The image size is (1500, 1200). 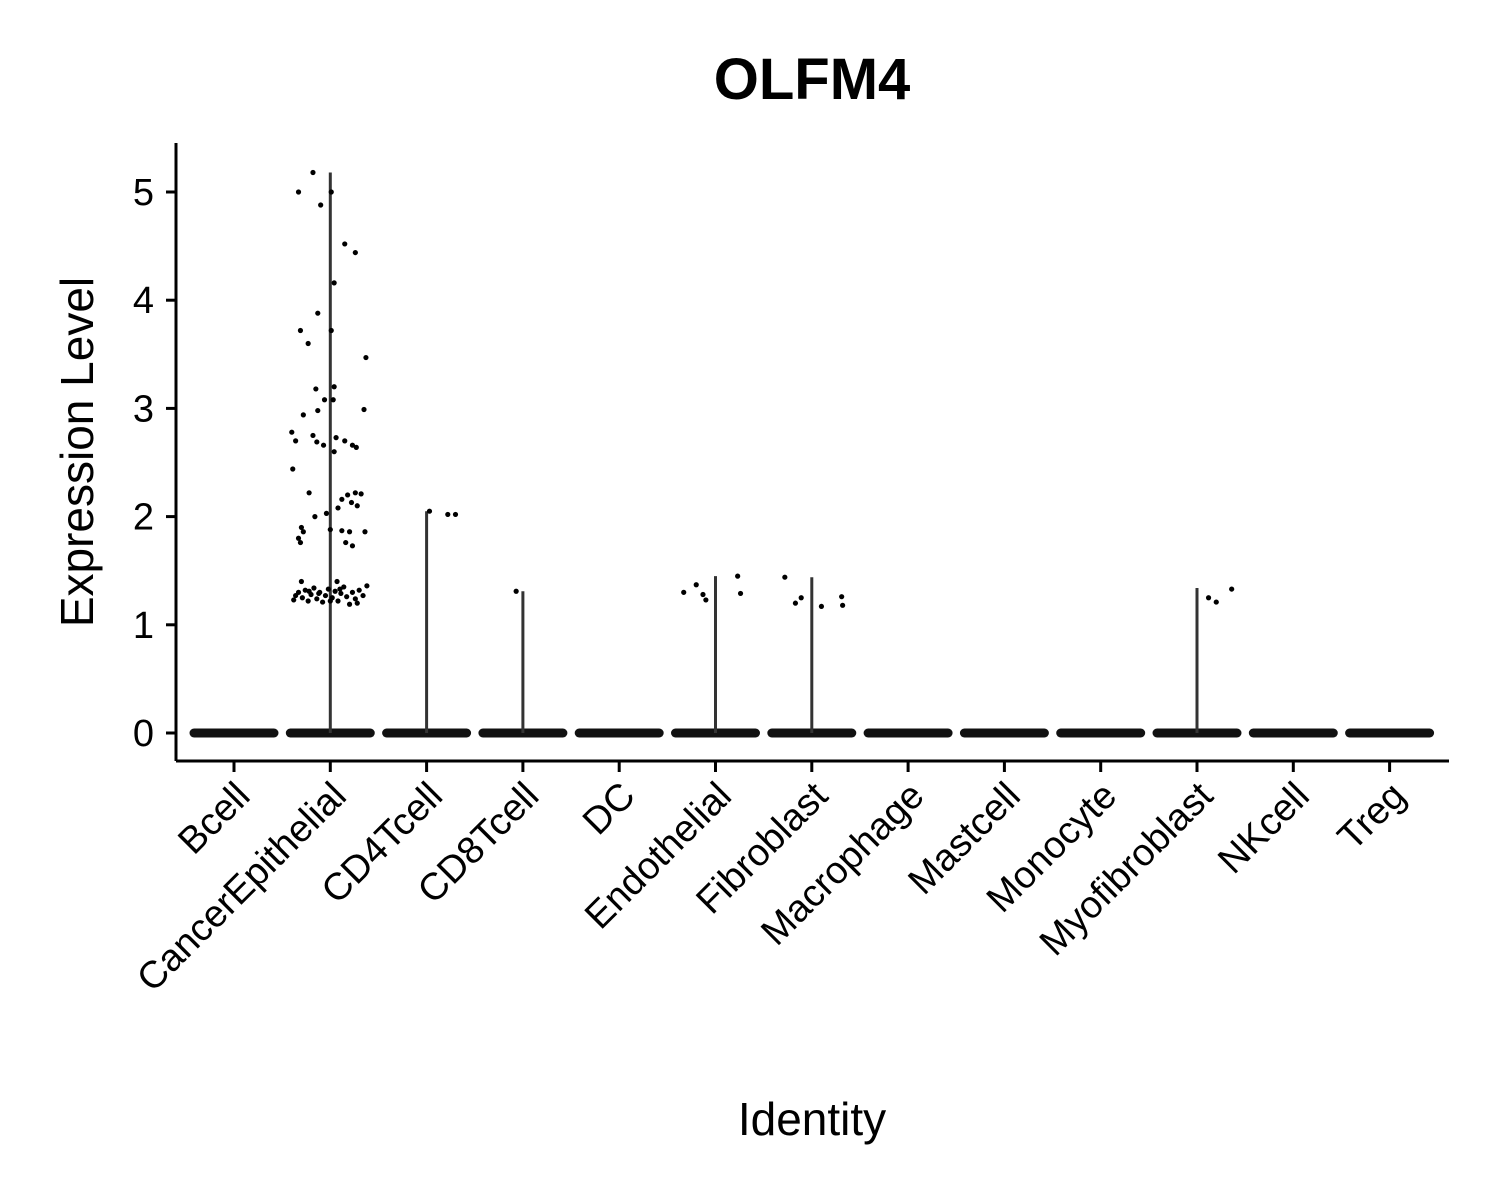 I want to click on y-tick-label: 3, so click(x=143, y=409).